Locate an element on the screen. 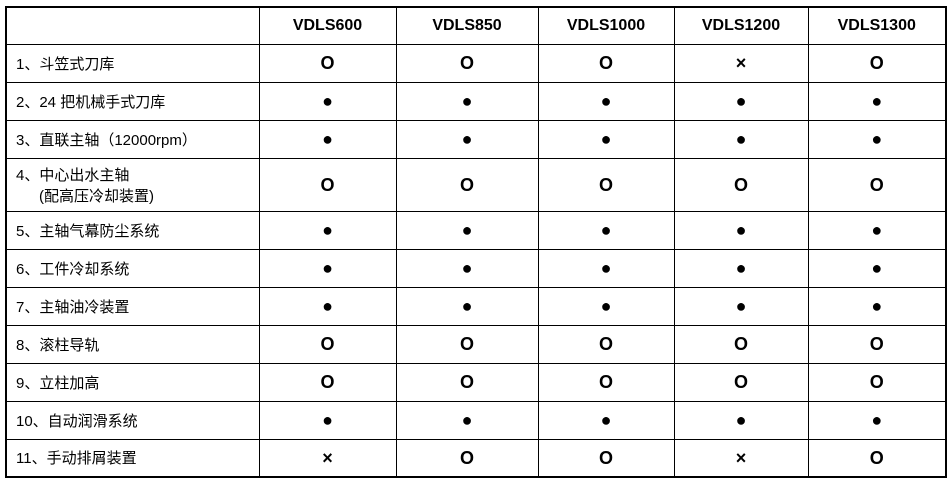 The image size is (950, 483). col-header-vdls1200: VDLS1200 is located at coordinates (741, 25).